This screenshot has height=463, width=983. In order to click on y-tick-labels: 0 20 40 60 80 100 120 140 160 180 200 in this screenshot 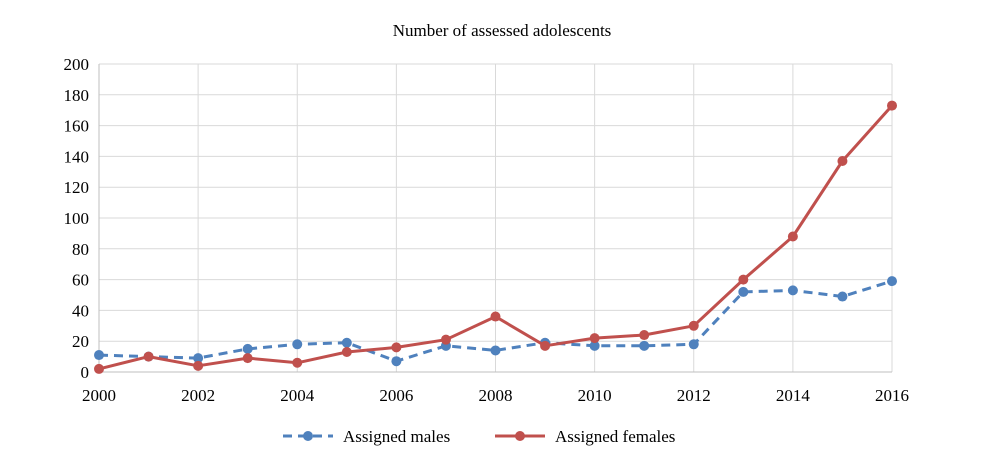, I will do `click(77, 218)`.